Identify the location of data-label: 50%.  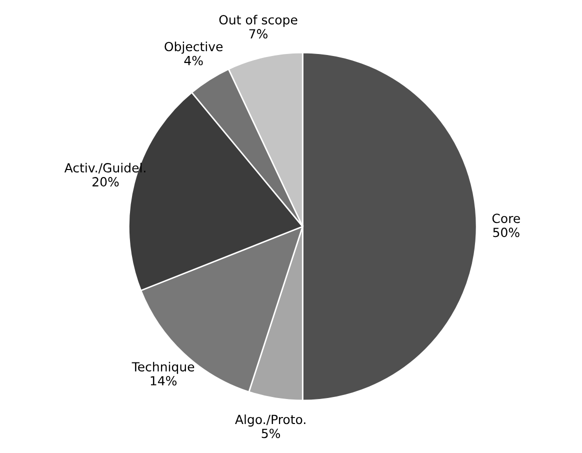
(506, 233).